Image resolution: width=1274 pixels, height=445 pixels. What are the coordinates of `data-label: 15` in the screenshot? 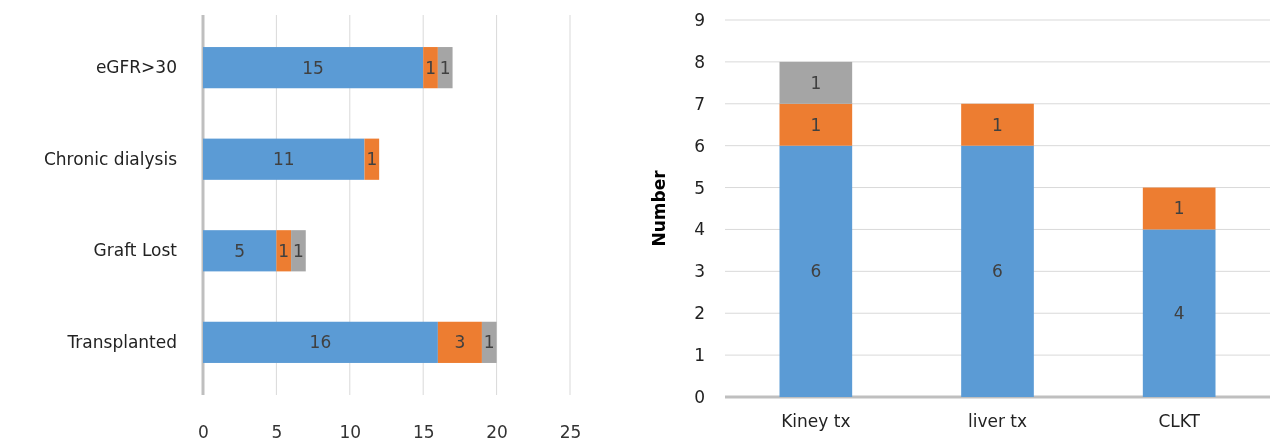 It's located at (313, 67).